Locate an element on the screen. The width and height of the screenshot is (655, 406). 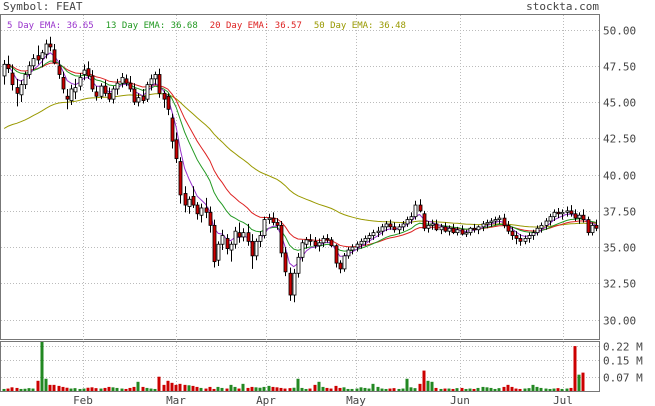
volume-tick-label: 0.07 M is located at coordinates (623, 378).